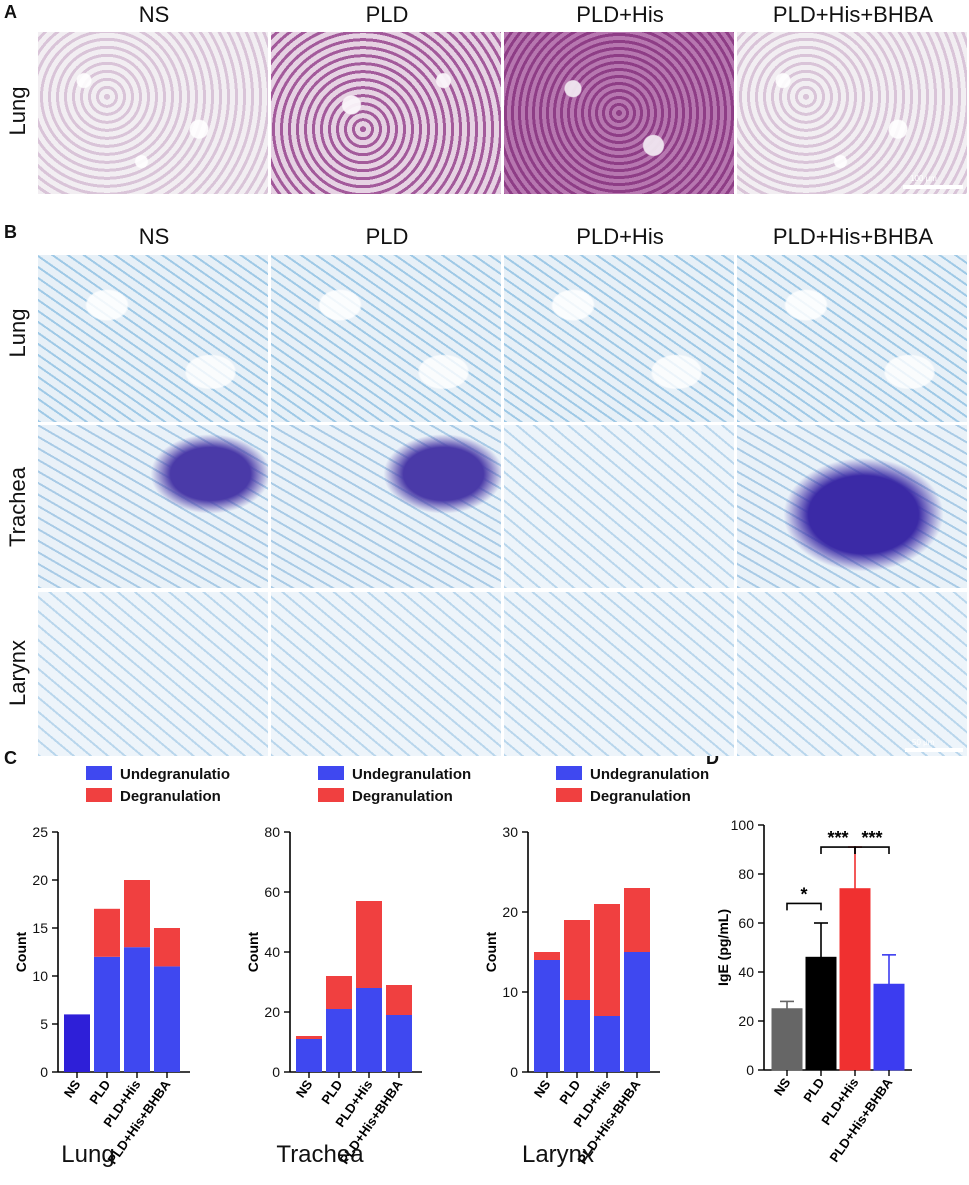 This screenshot has height=1185, width=969. I want to click on tb-trachea-pld-image, so click(386, 506).